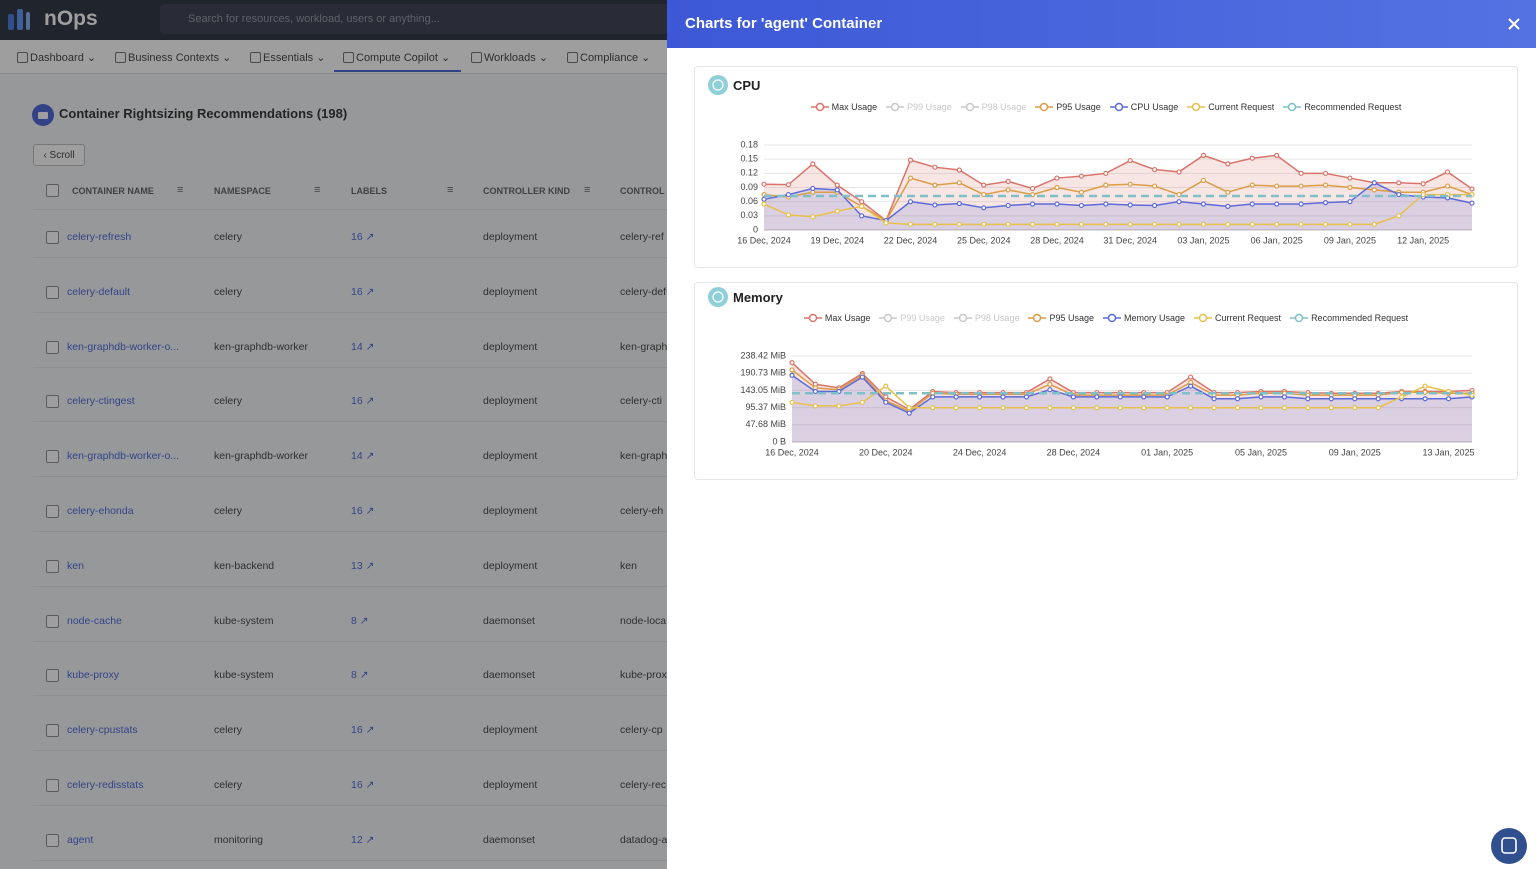  I want to click on close-button, so click(1514, 24).